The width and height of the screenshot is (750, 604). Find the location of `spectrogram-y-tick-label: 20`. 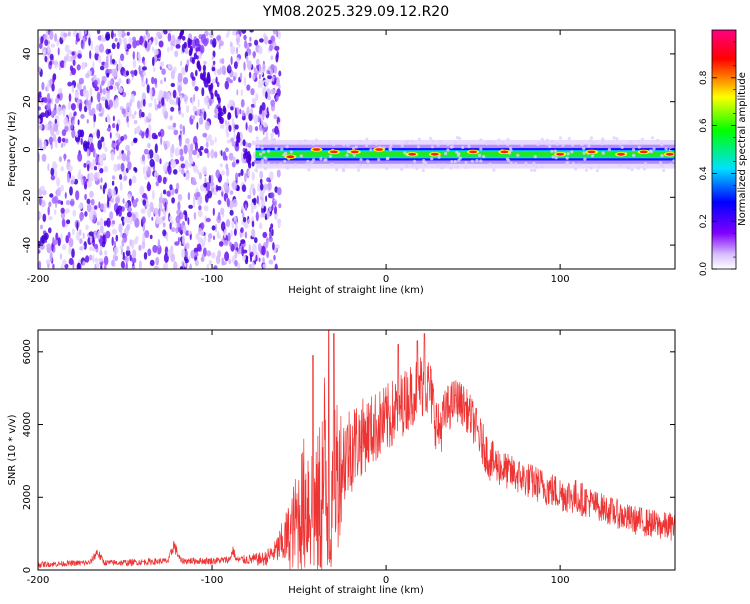

spectrogram-y-tick-label: 20 is located at coordinates (27, 101).